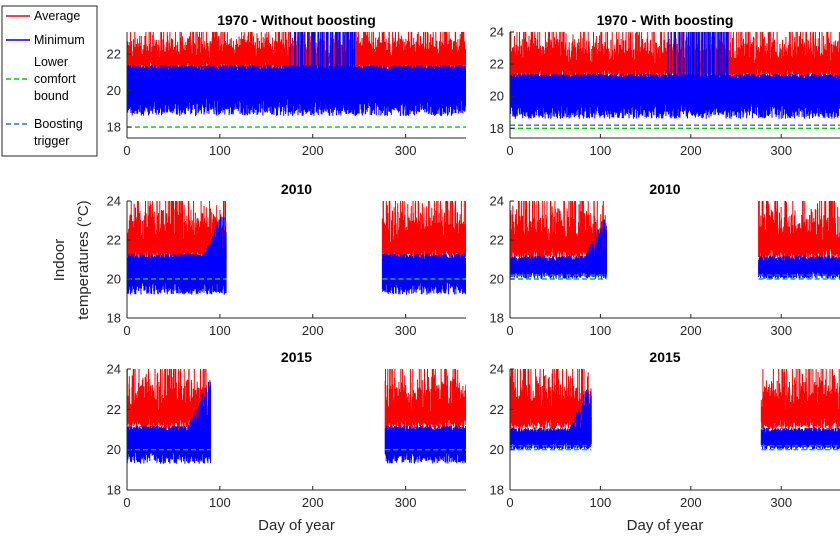 The image size is (840, 540). Describe the element at coordinates (59, 40) in the screenshot. I see `legend-label-minimum: Minimum` at that location.